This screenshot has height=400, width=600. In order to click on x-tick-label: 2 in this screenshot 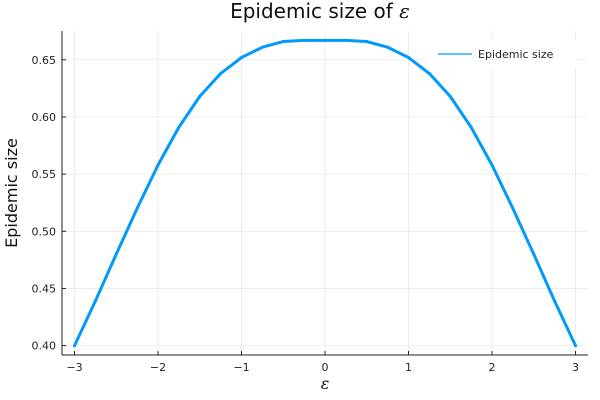, I will do `click(491, 367)`.